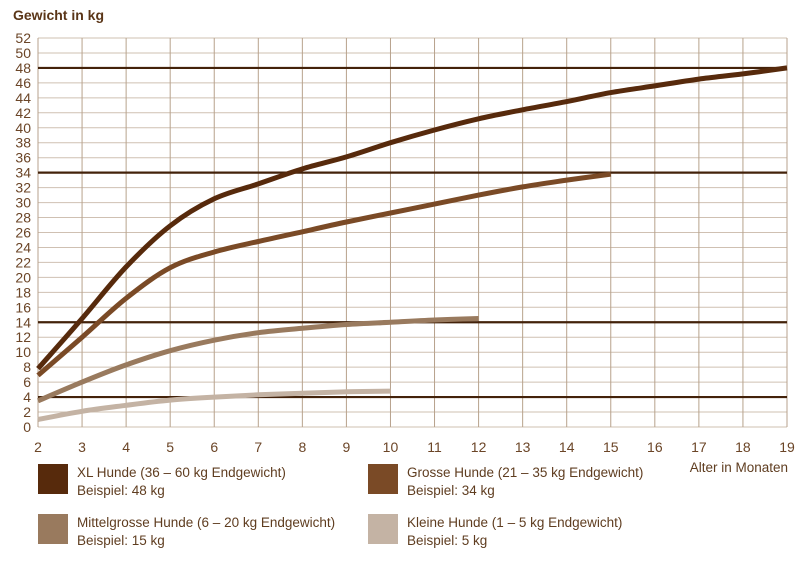 The height and width of the screenshot is (561, 800). I want to click on svg-text: 13, so click(523, 447).